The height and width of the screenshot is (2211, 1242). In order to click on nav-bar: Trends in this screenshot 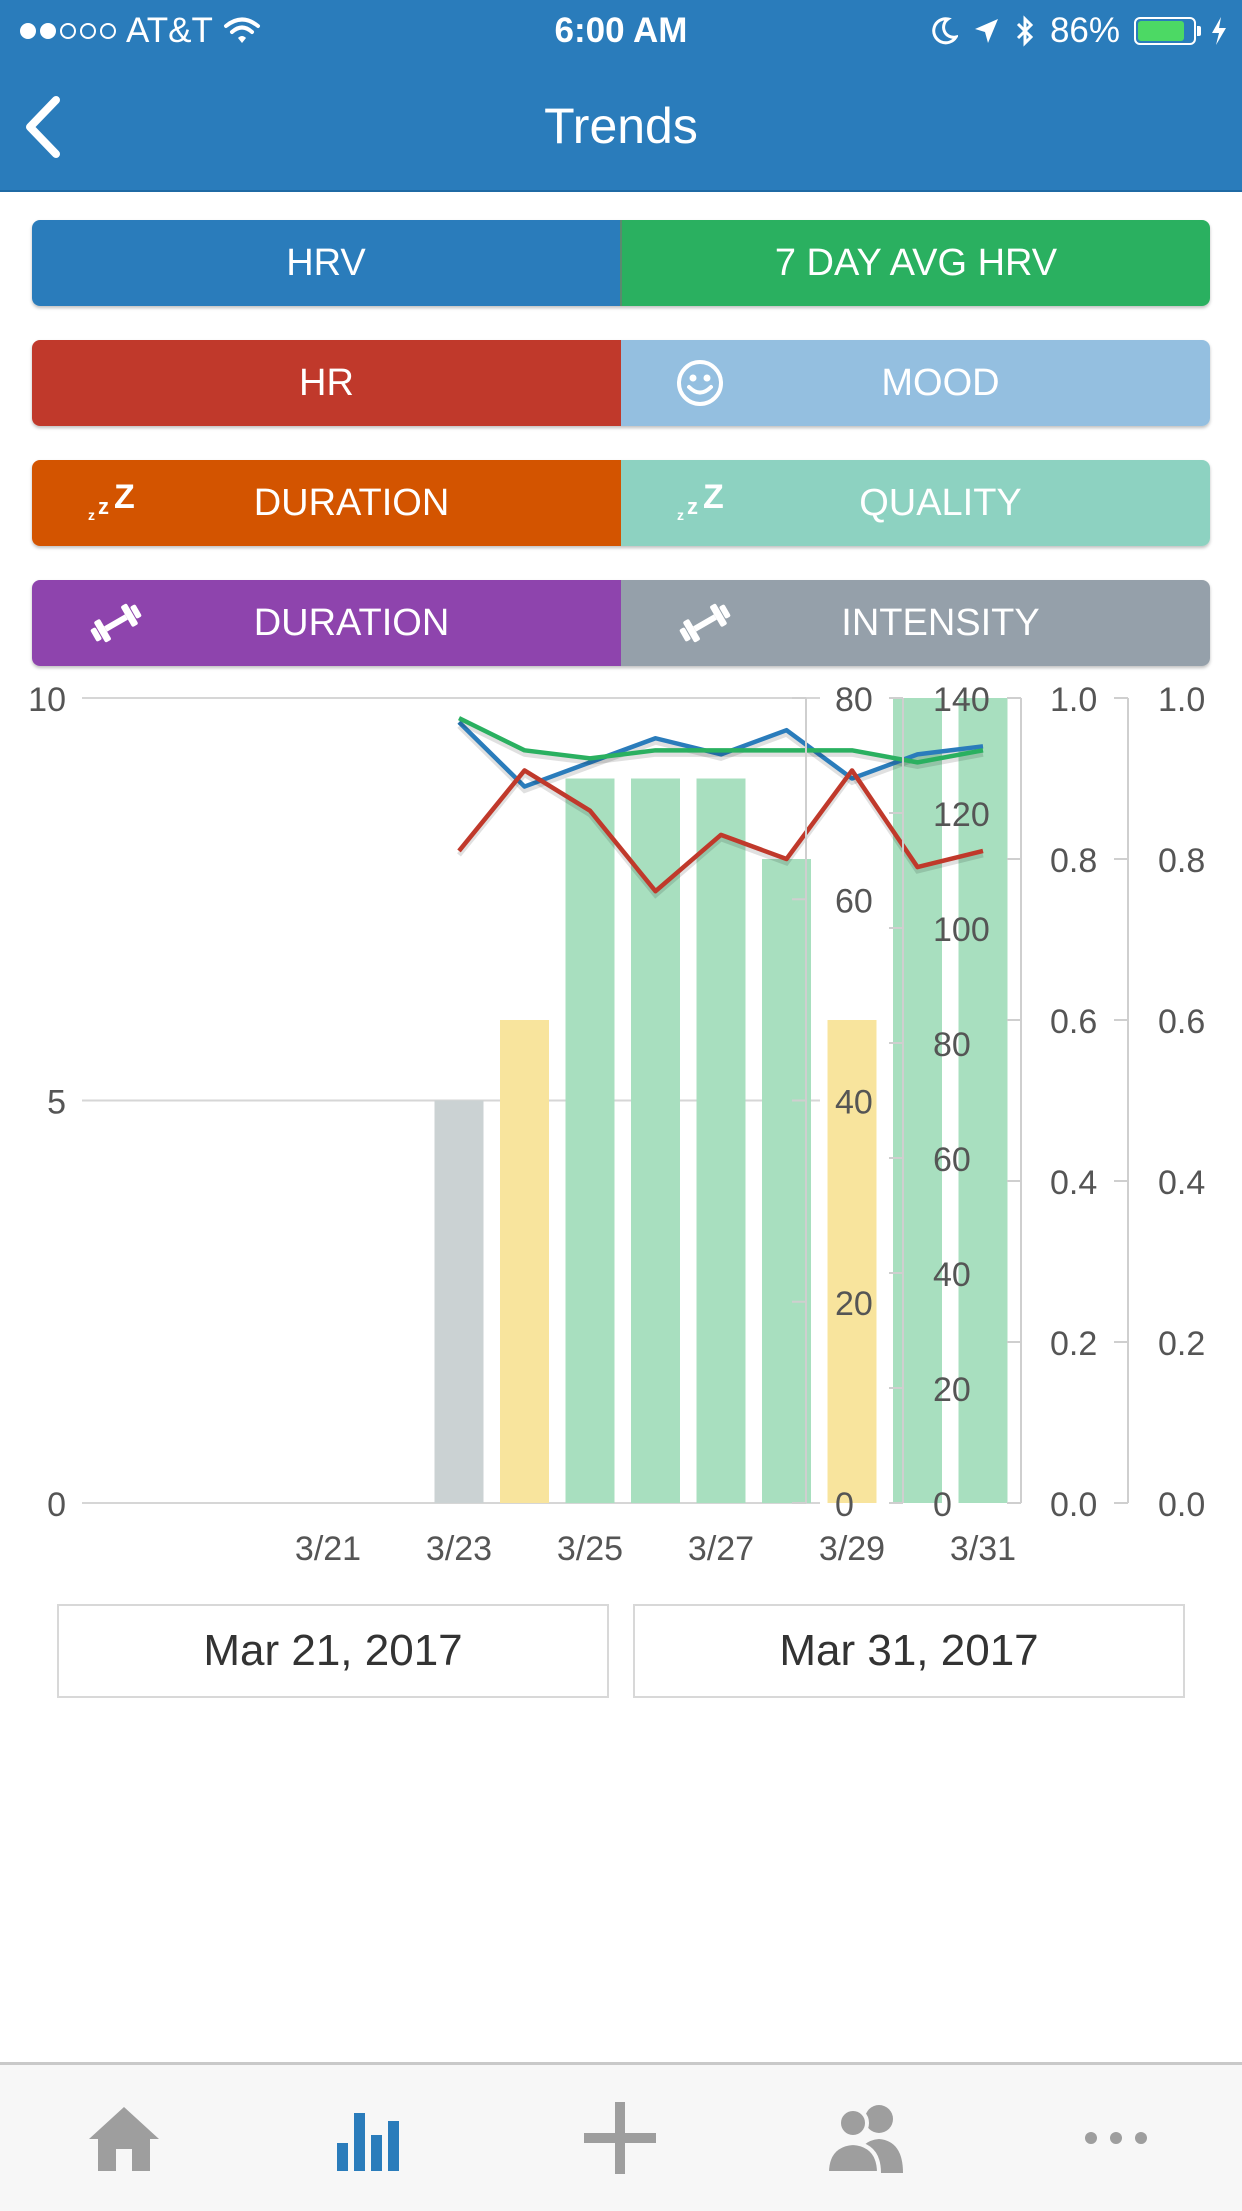, I will do `click(621, 126)`.